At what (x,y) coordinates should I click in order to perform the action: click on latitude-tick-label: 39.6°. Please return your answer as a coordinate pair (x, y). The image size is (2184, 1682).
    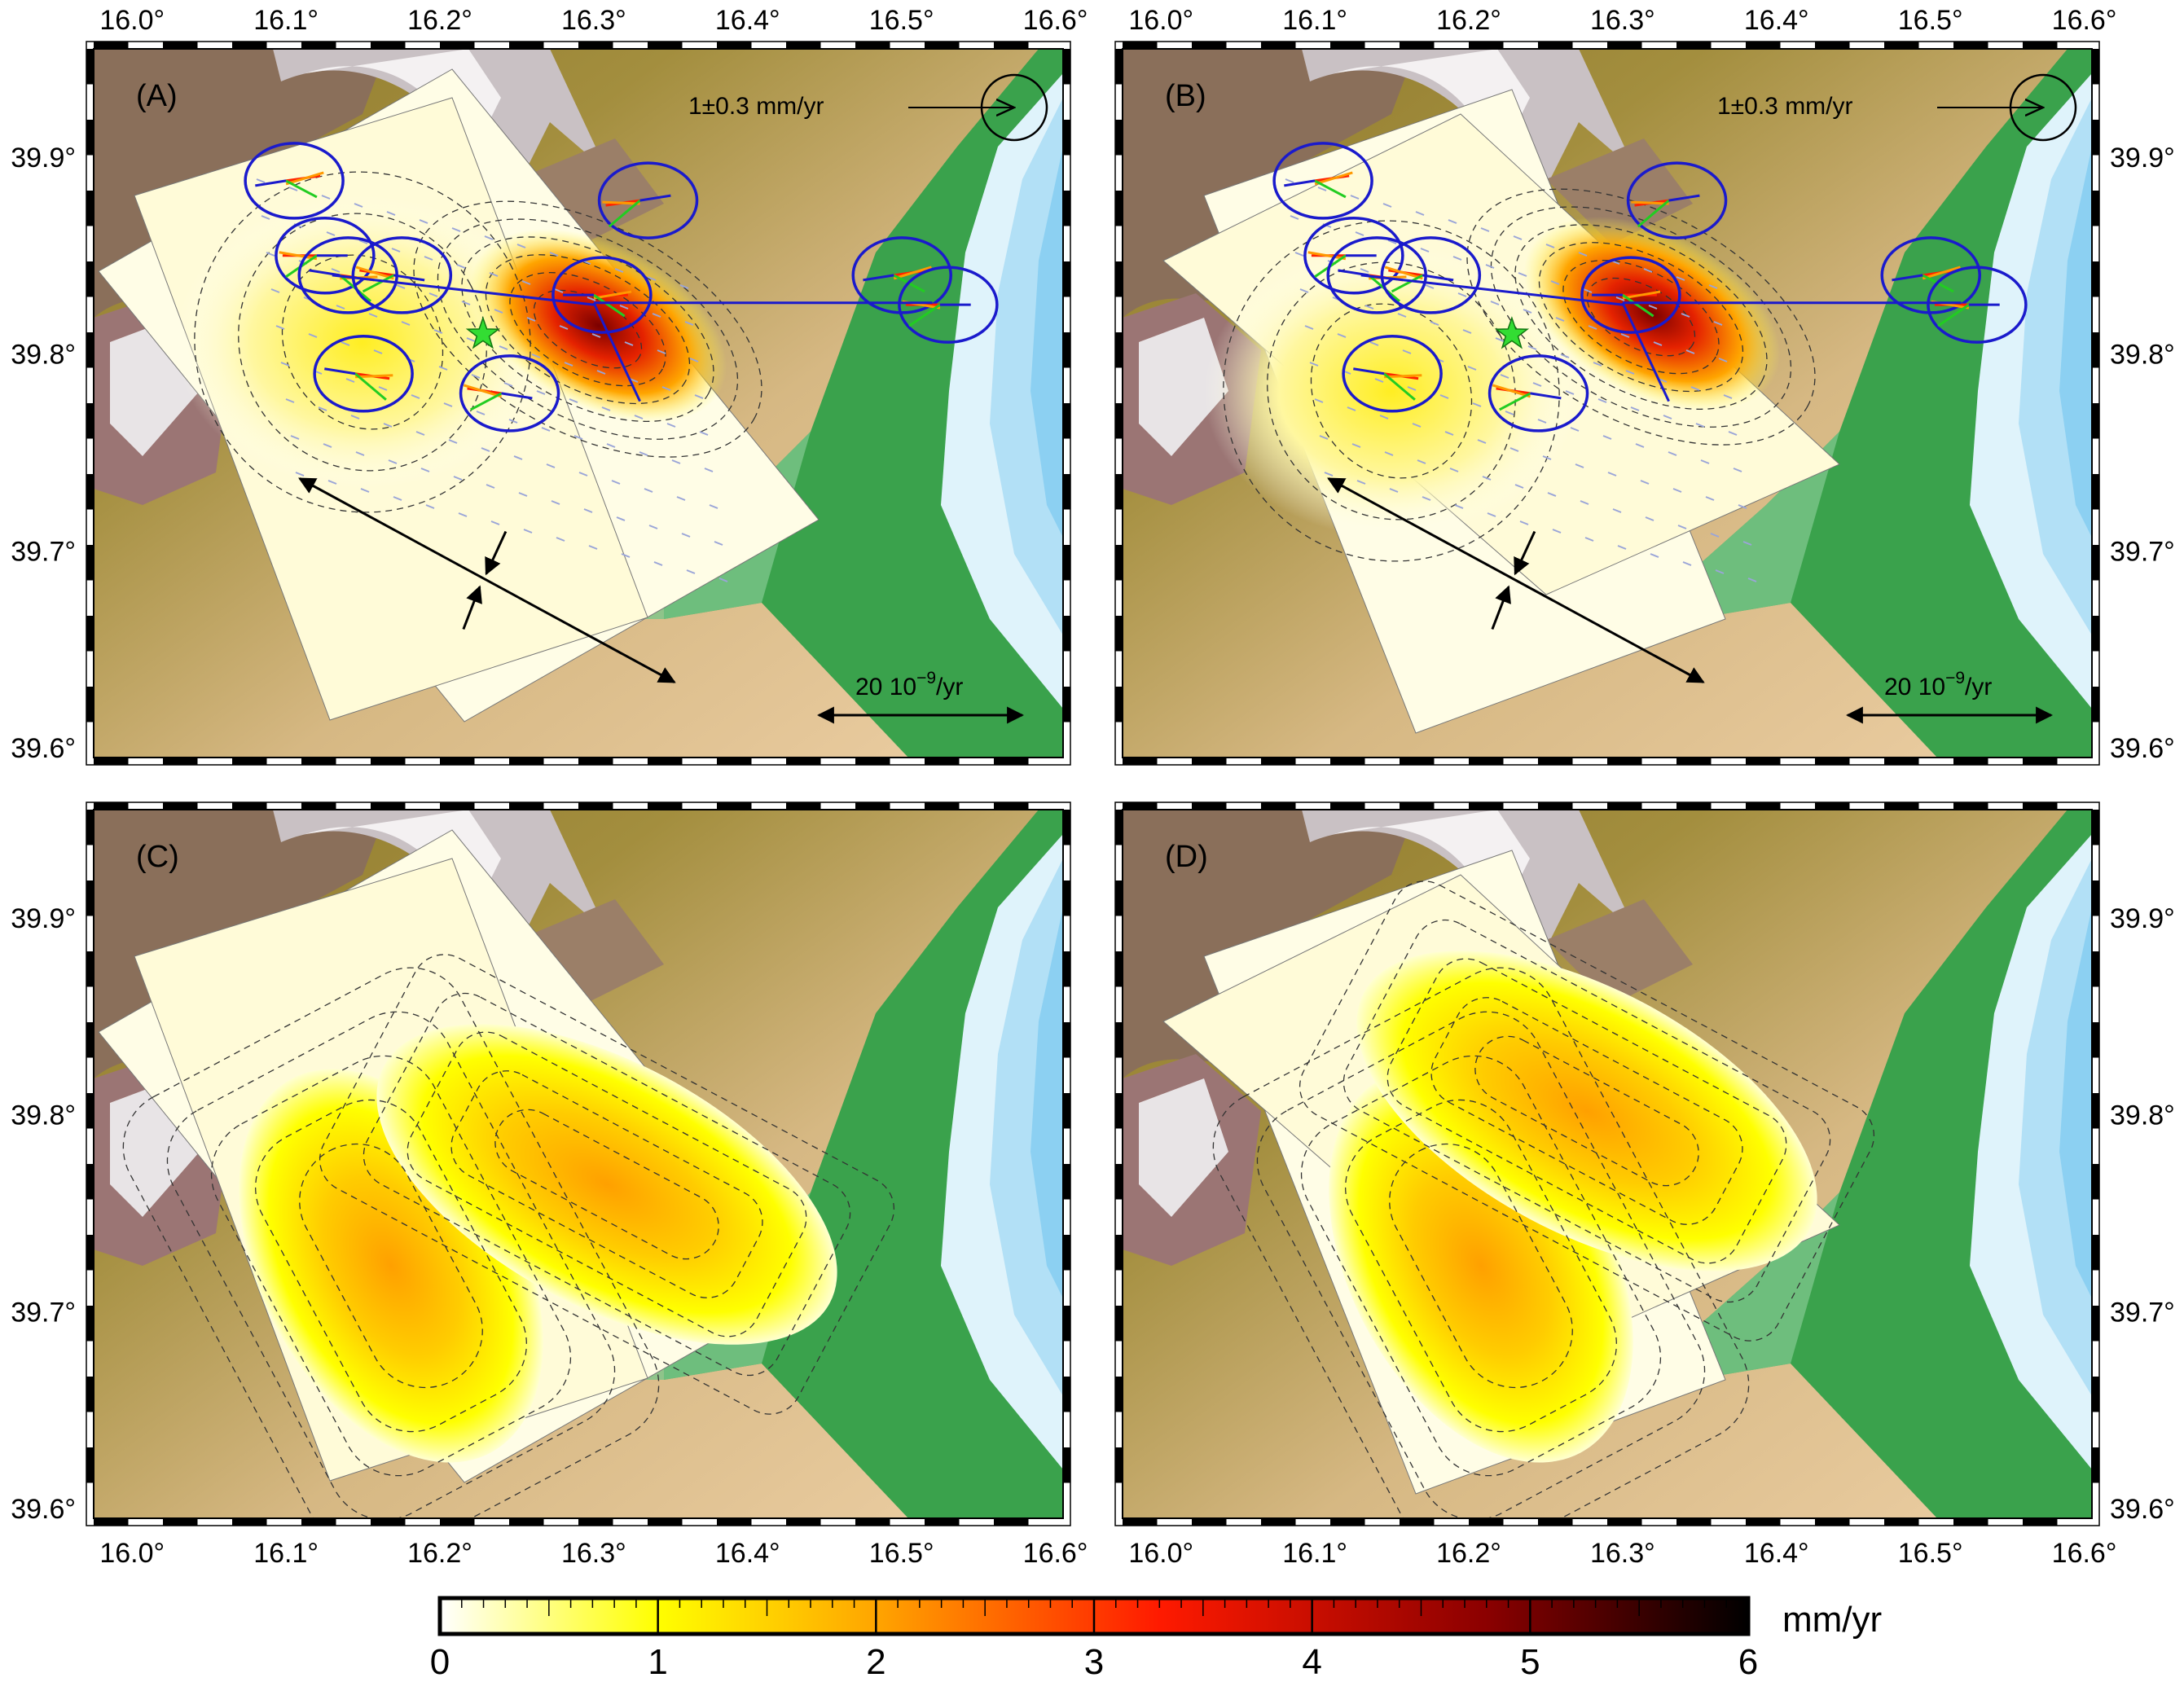
    Looking at the image, I should click on (2142, 1509).